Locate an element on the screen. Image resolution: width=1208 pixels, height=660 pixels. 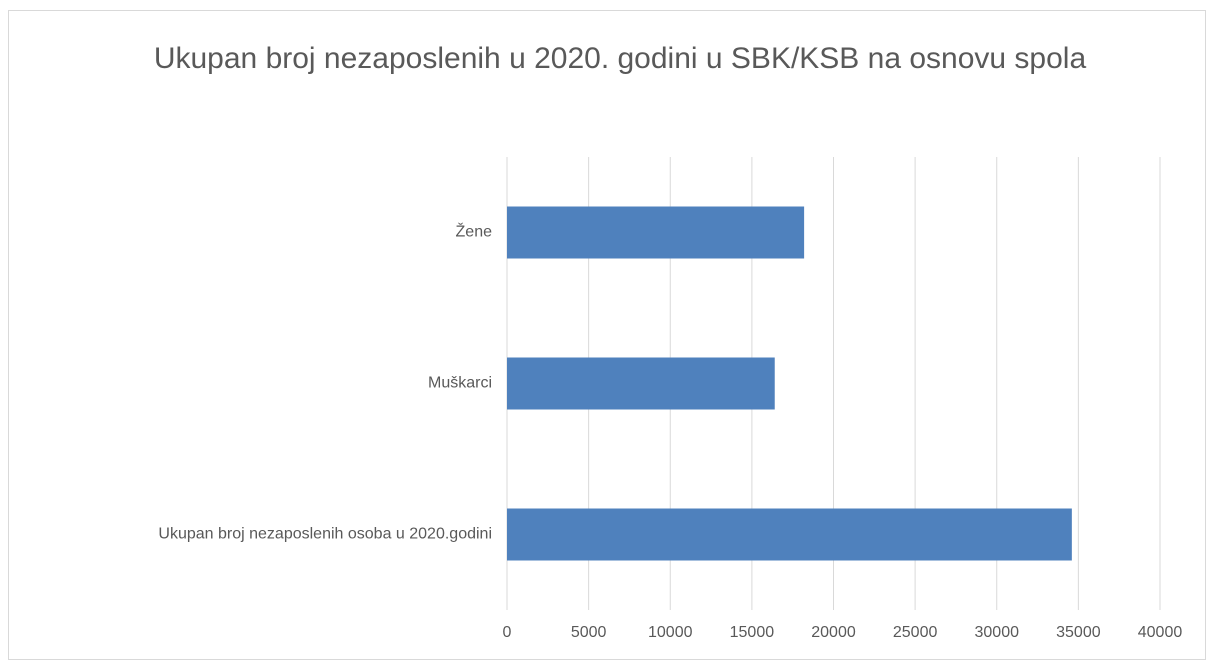
x-tick-label: 10000 is located at coordinates (670, 632).